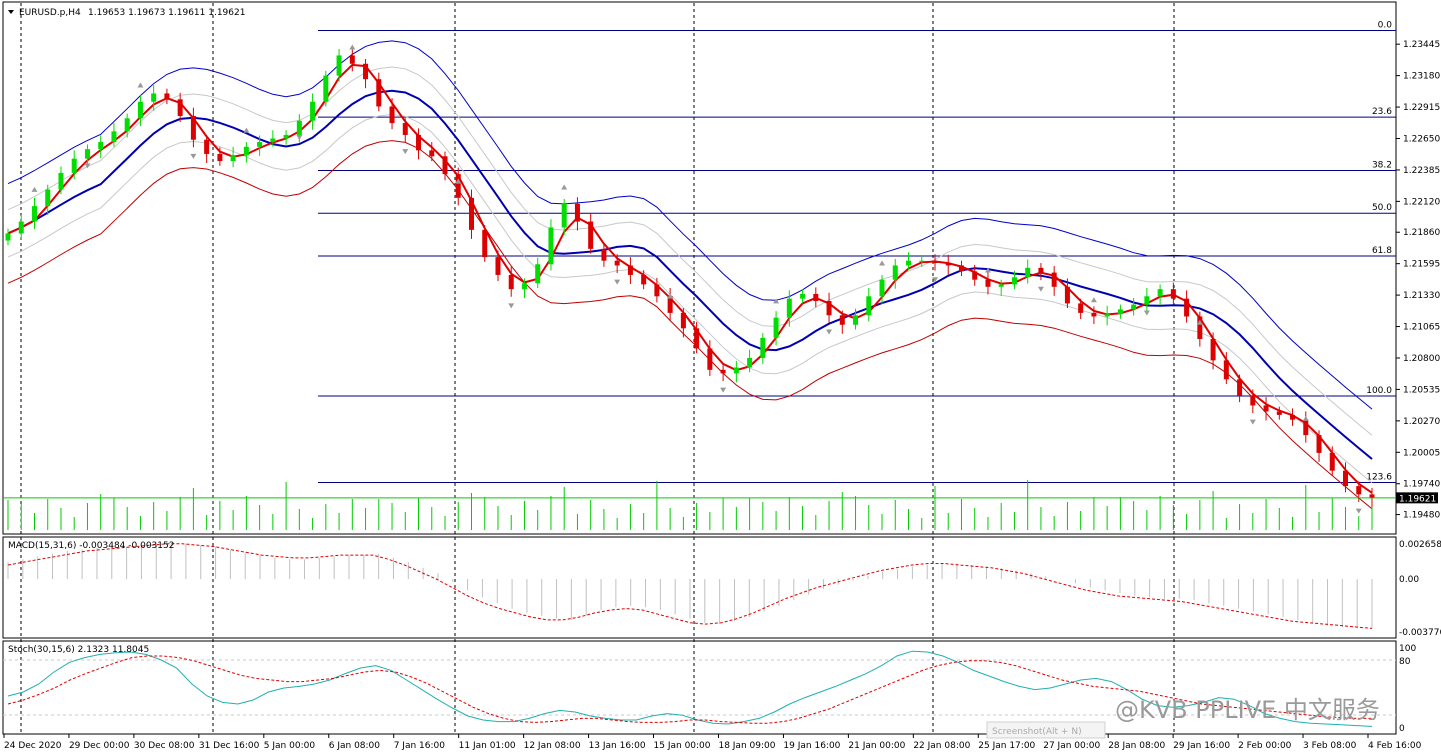 The height and width of the screenshot is (756, 1441). What do you see at coordinates (420, 746) in the screenshot?
I see `time-tick-label: 7 Jan 16:00` at bounding box center [420, 746].